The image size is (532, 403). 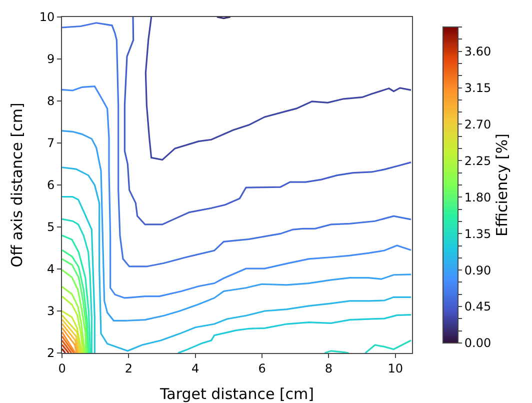 What do you see at coordinates (478, 51) in the screenshot?
I see `color-bar-label: 3.60` at bounding box center [478, 51].